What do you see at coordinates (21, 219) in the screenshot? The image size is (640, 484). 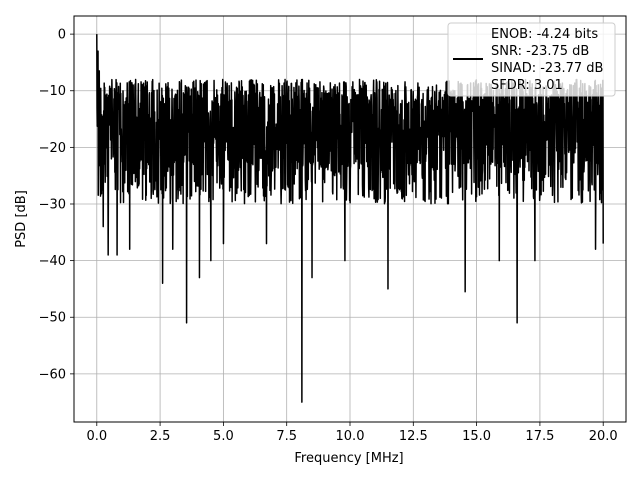 I see `y-axis-label: PSD [dB]` at bounding box center [21, 219].